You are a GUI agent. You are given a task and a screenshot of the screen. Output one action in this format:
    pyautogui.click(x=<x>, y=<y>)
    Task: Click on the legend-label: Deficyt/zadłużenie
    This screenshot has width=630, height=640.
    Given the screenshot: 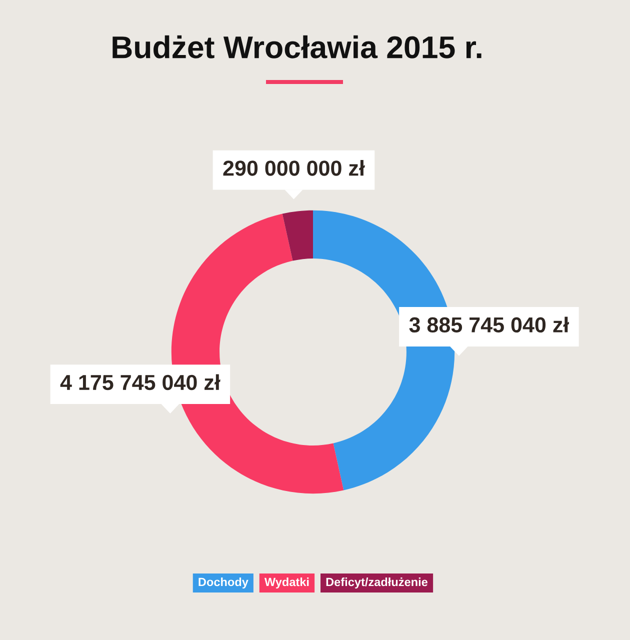 What is the action you would take?
    pyautogui.click(x=377, y=583)
    